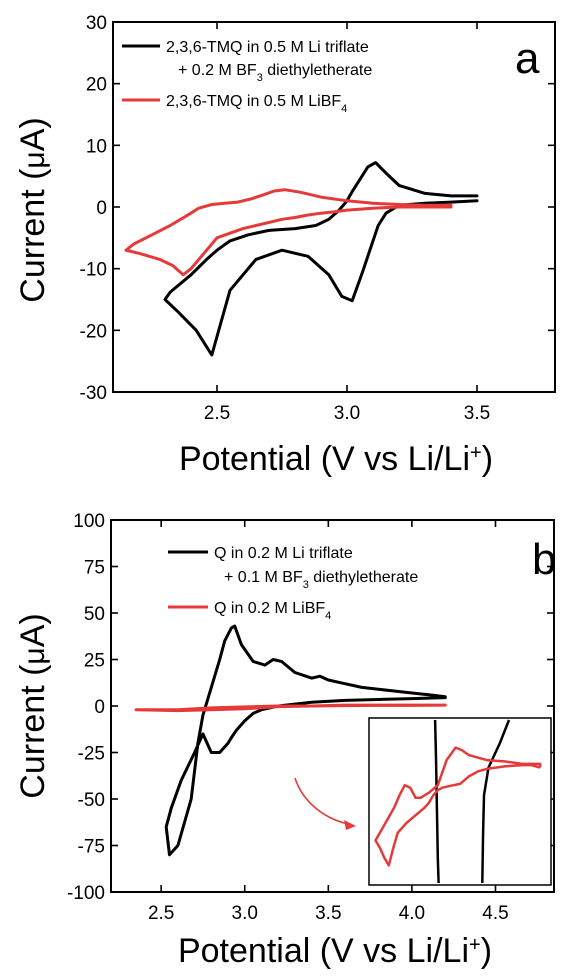 The image size is (566, 976). I want to click on panel-b-x-tick-label: 4.5, so click(495, 913).